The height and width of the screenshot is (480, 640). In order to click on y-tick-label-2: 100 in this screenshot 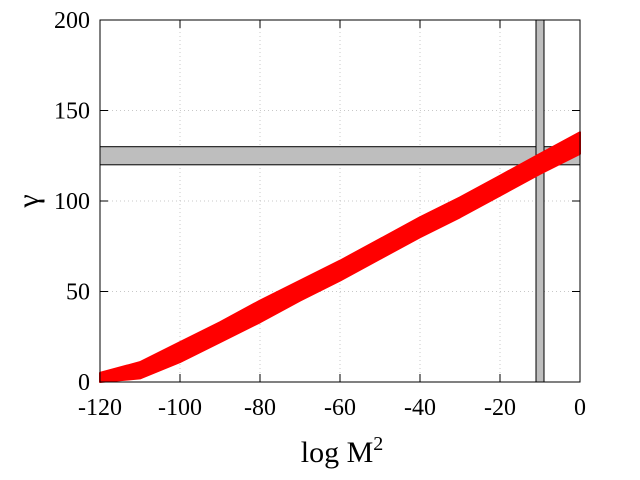, I will do `click(72, 202)`.